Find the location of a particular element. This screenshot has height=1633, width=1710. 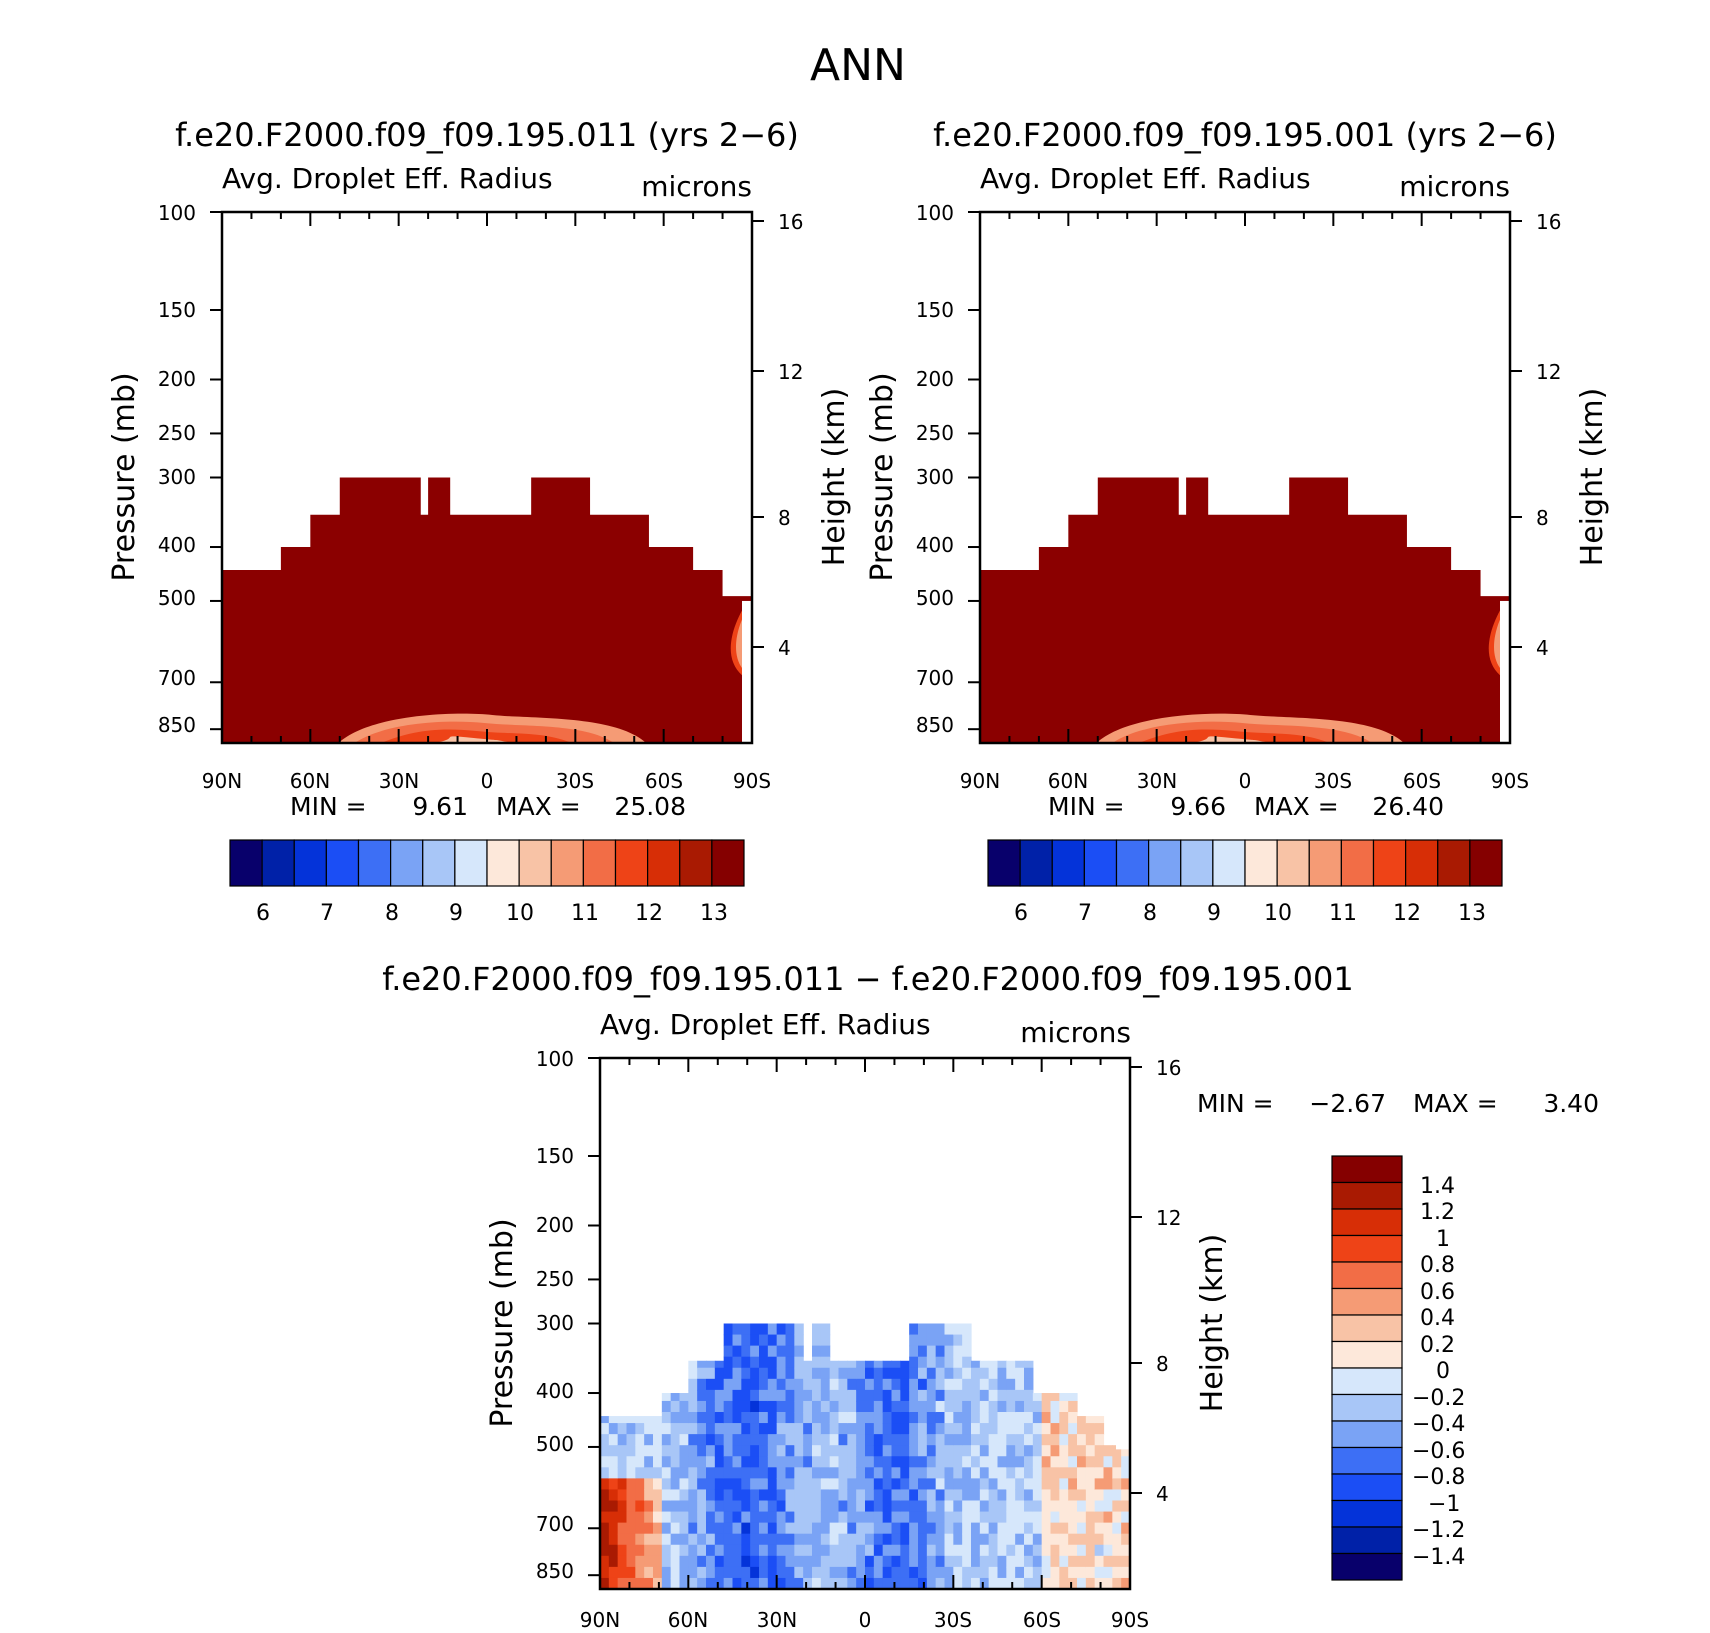

panel-diff-units: microns is located at coordinates (1075, 1032).